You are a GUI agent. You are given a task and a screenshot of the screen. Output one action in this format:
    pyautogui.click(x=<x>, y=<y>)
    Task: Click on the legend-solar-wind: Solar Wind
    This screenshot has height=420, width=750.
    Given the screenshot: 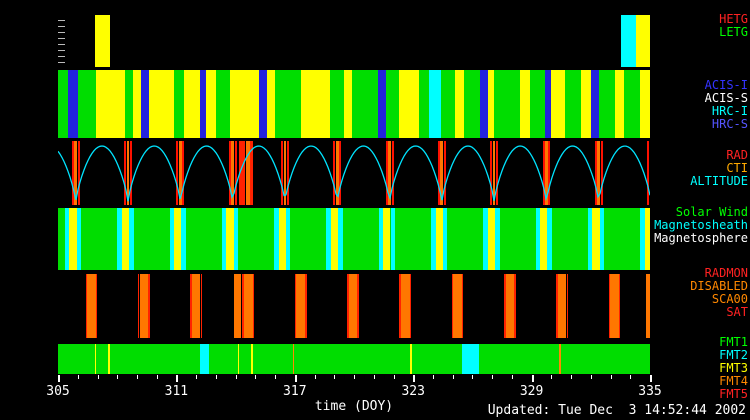 What is the action you would take?
    pyautogui.click(x=711, y=212)
    